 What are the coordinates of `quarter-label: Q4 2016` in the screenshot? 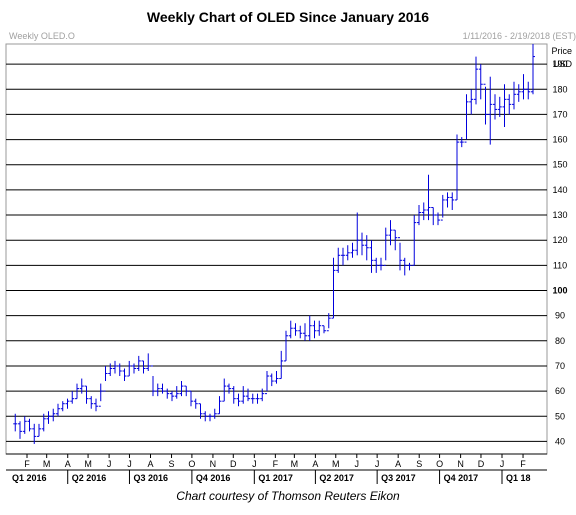 It's located at (213, 478).